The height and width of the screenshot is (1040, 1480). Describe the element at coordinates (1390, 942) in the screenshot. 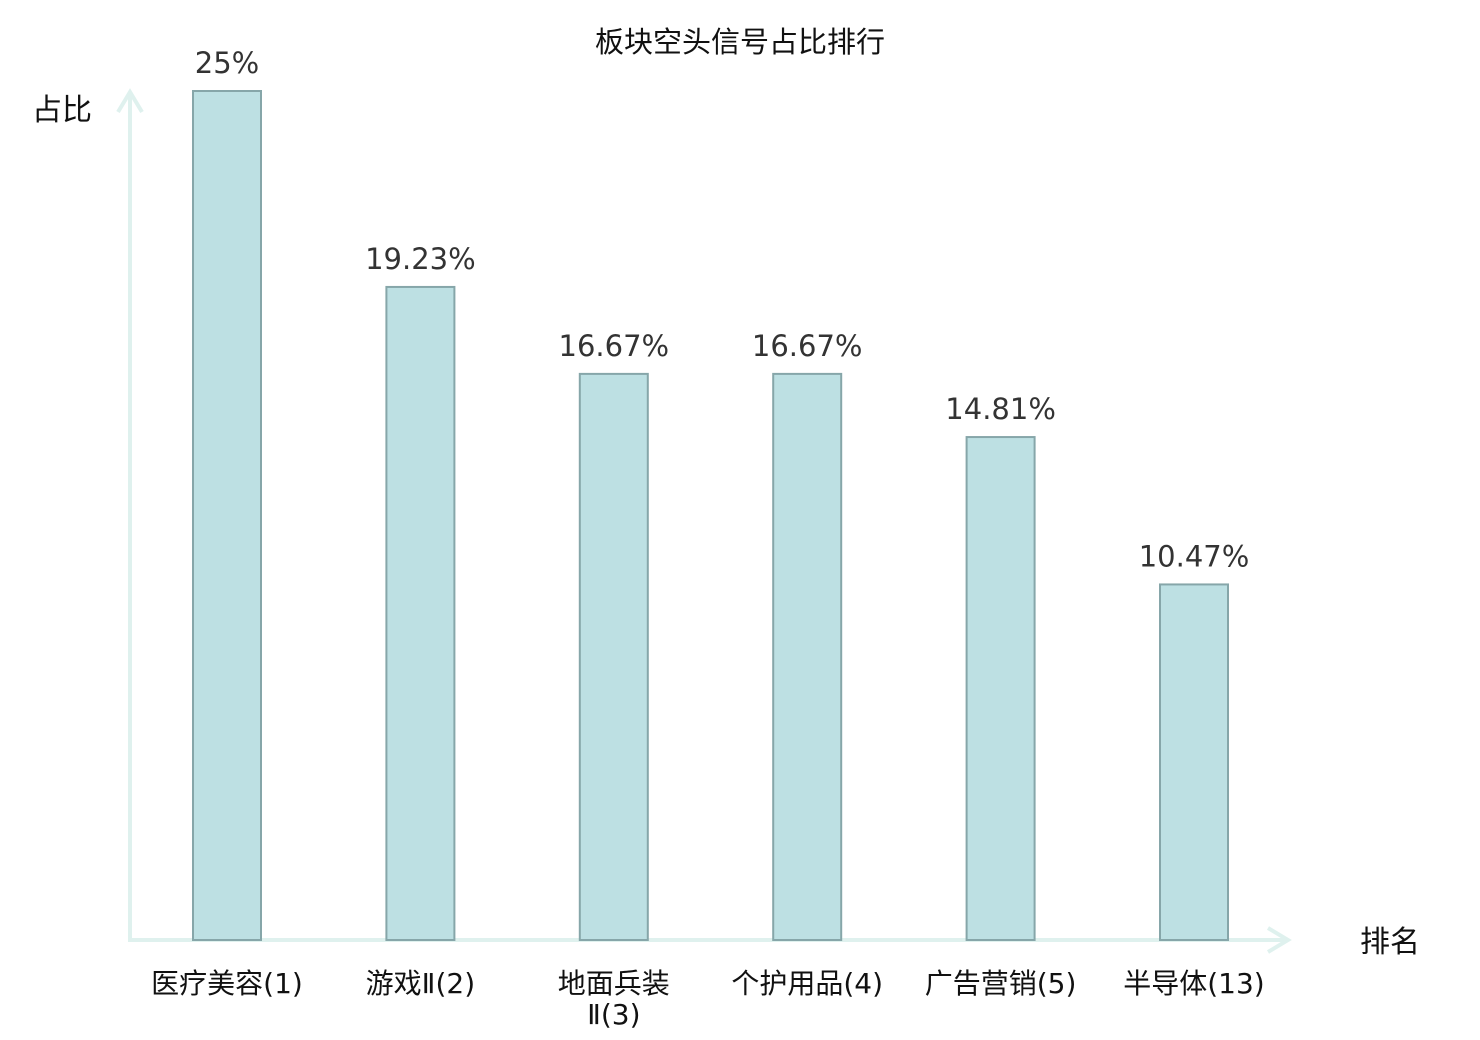

I see `x-axis-label: 排名` at that location.